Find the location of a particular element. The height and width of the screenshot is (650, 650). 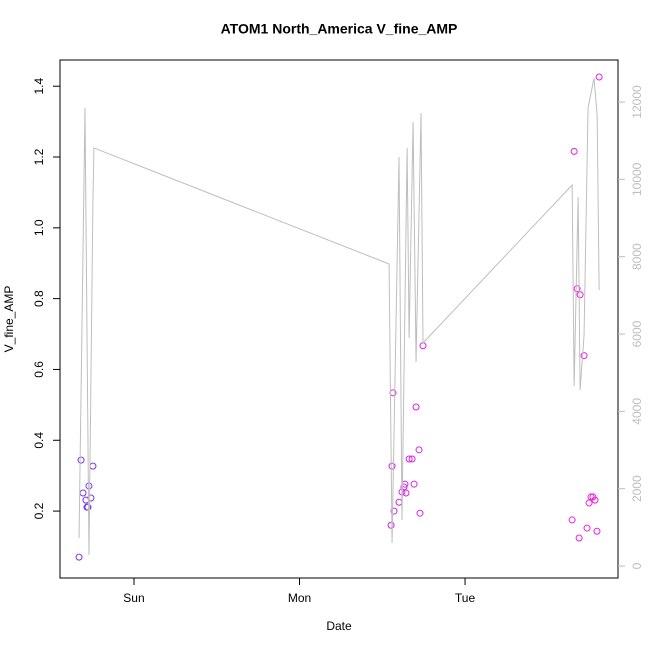

y2-tick-label: 10000 is located at coordinates (637, 179).